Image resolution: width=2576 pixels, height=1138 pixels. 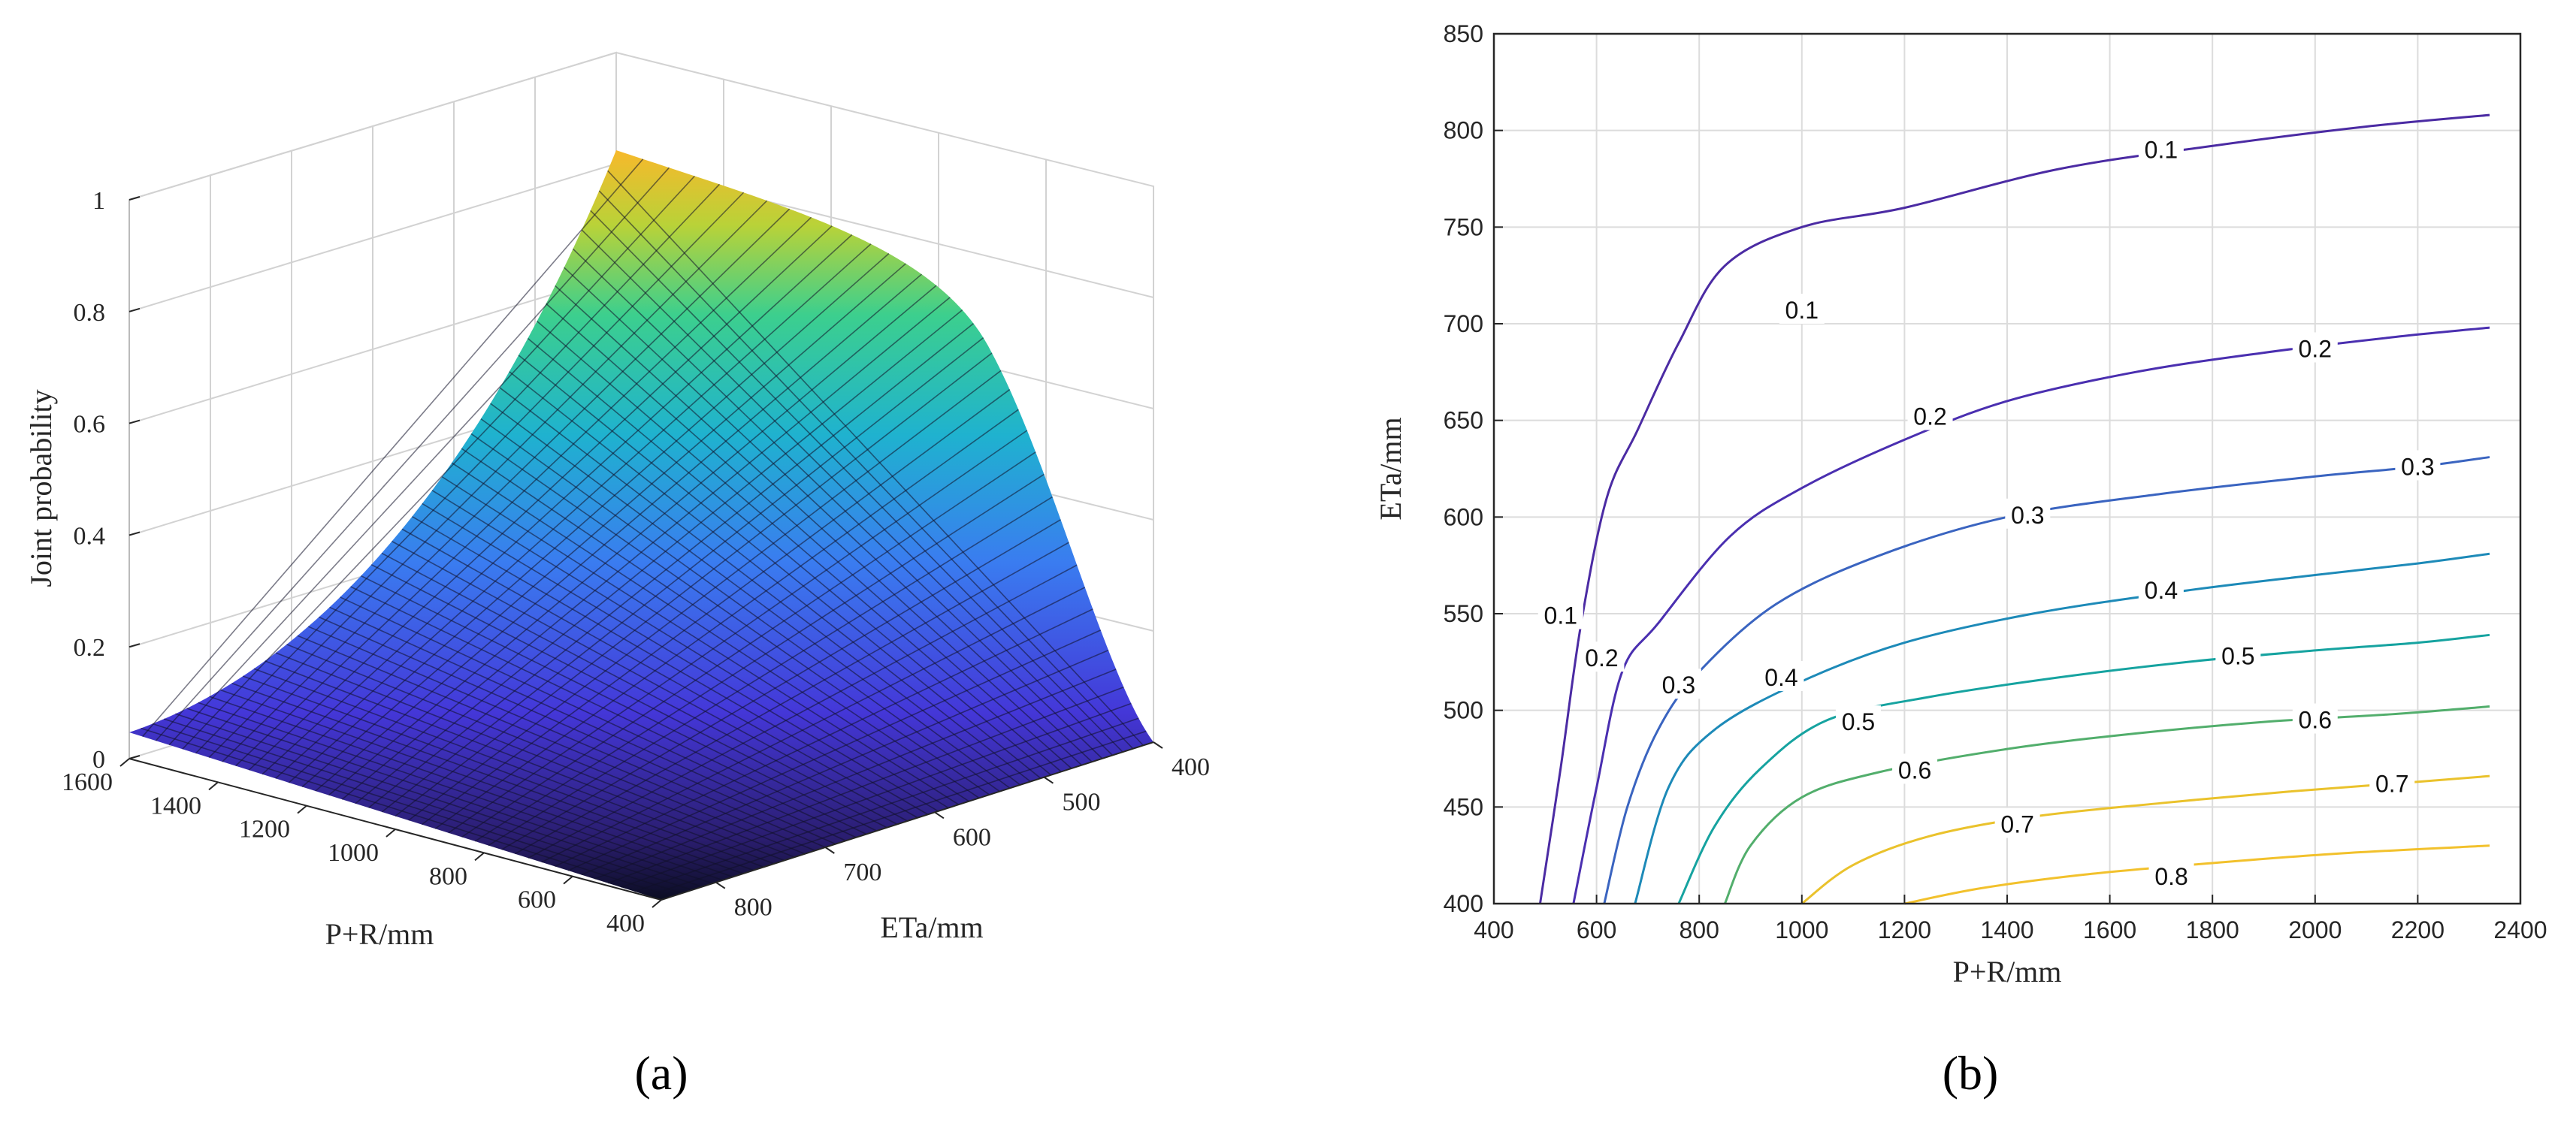 I want to click on x-tick-label: 1800, so click(x=2212, y=929).